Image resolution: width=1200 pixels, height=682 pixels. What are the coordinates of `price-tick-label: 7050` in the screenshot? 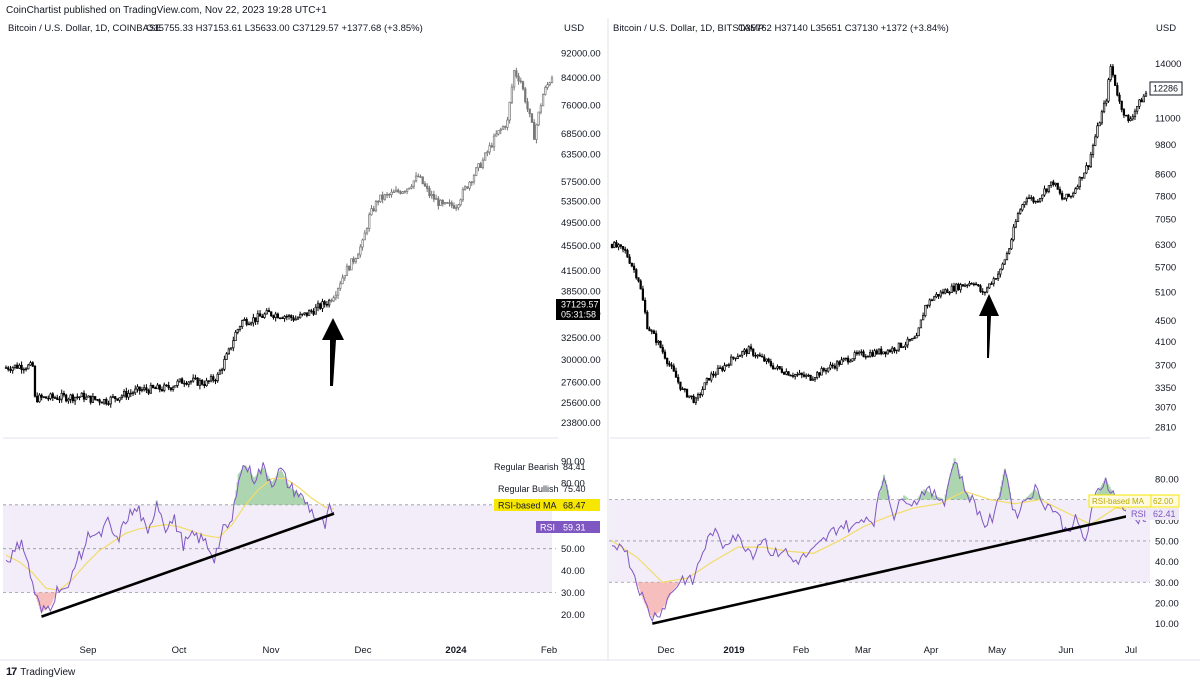 It's located at (1165, 219).